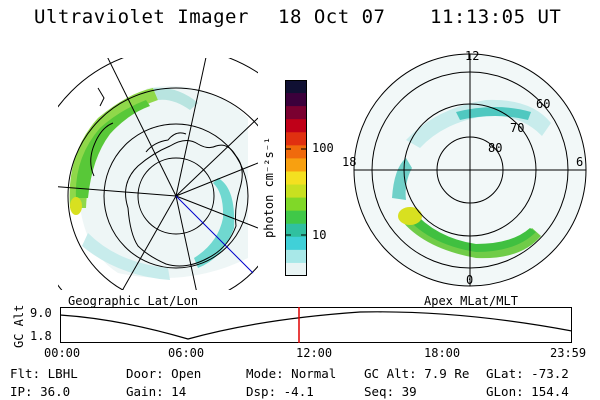 The image size is (600, 400). I want to click on observation-time: 11:13:05 UT, so click(496, 17).